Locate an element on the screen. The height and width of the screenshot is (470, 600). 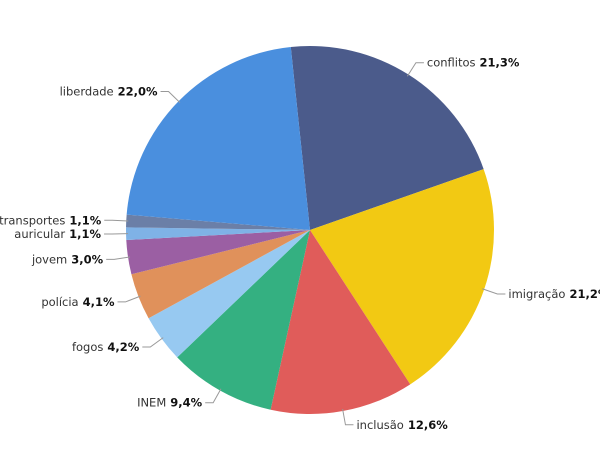
category-label: jovem is located at coordinates (49, 259).